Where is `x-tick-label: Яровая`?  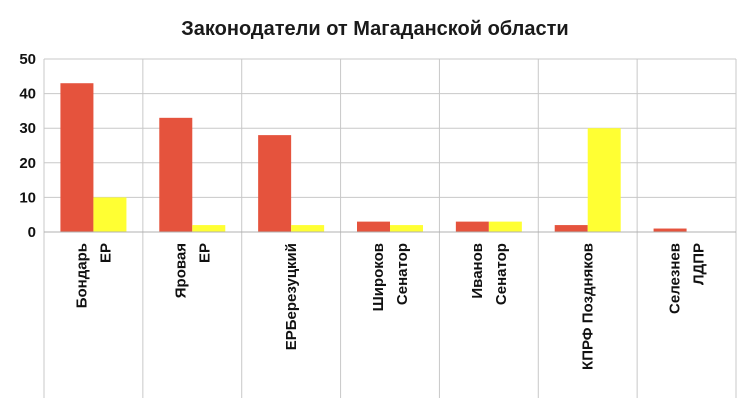 x-tick-label: Яровая is located at coordinates (180, 270).